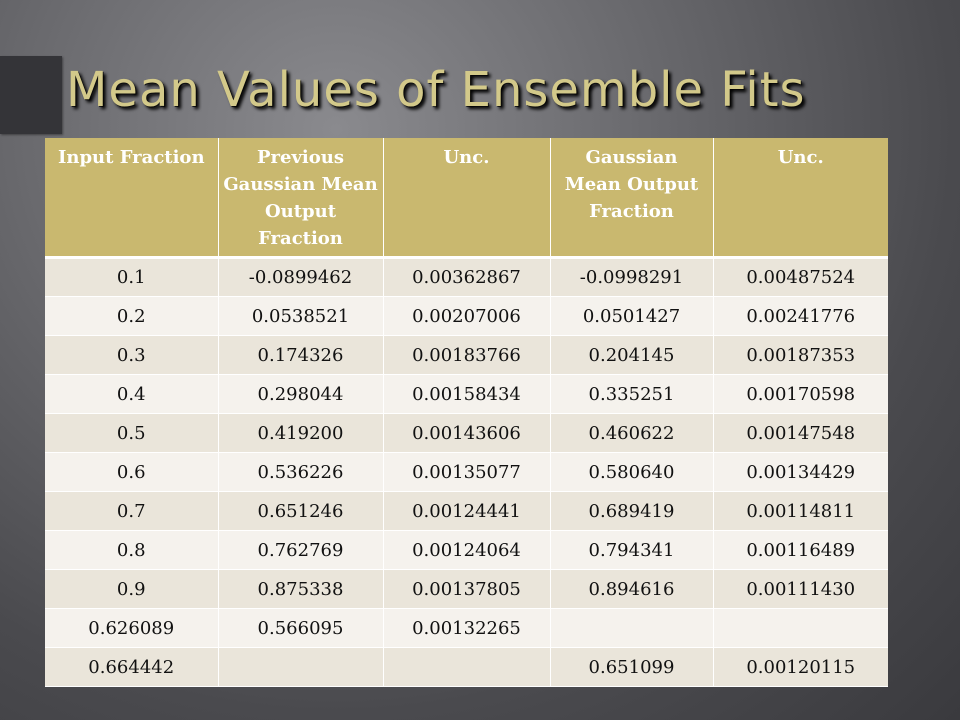 The image size is (960, 720). I want to click on cell-gaussian-unc: 0.00170598, so click(800, 394).